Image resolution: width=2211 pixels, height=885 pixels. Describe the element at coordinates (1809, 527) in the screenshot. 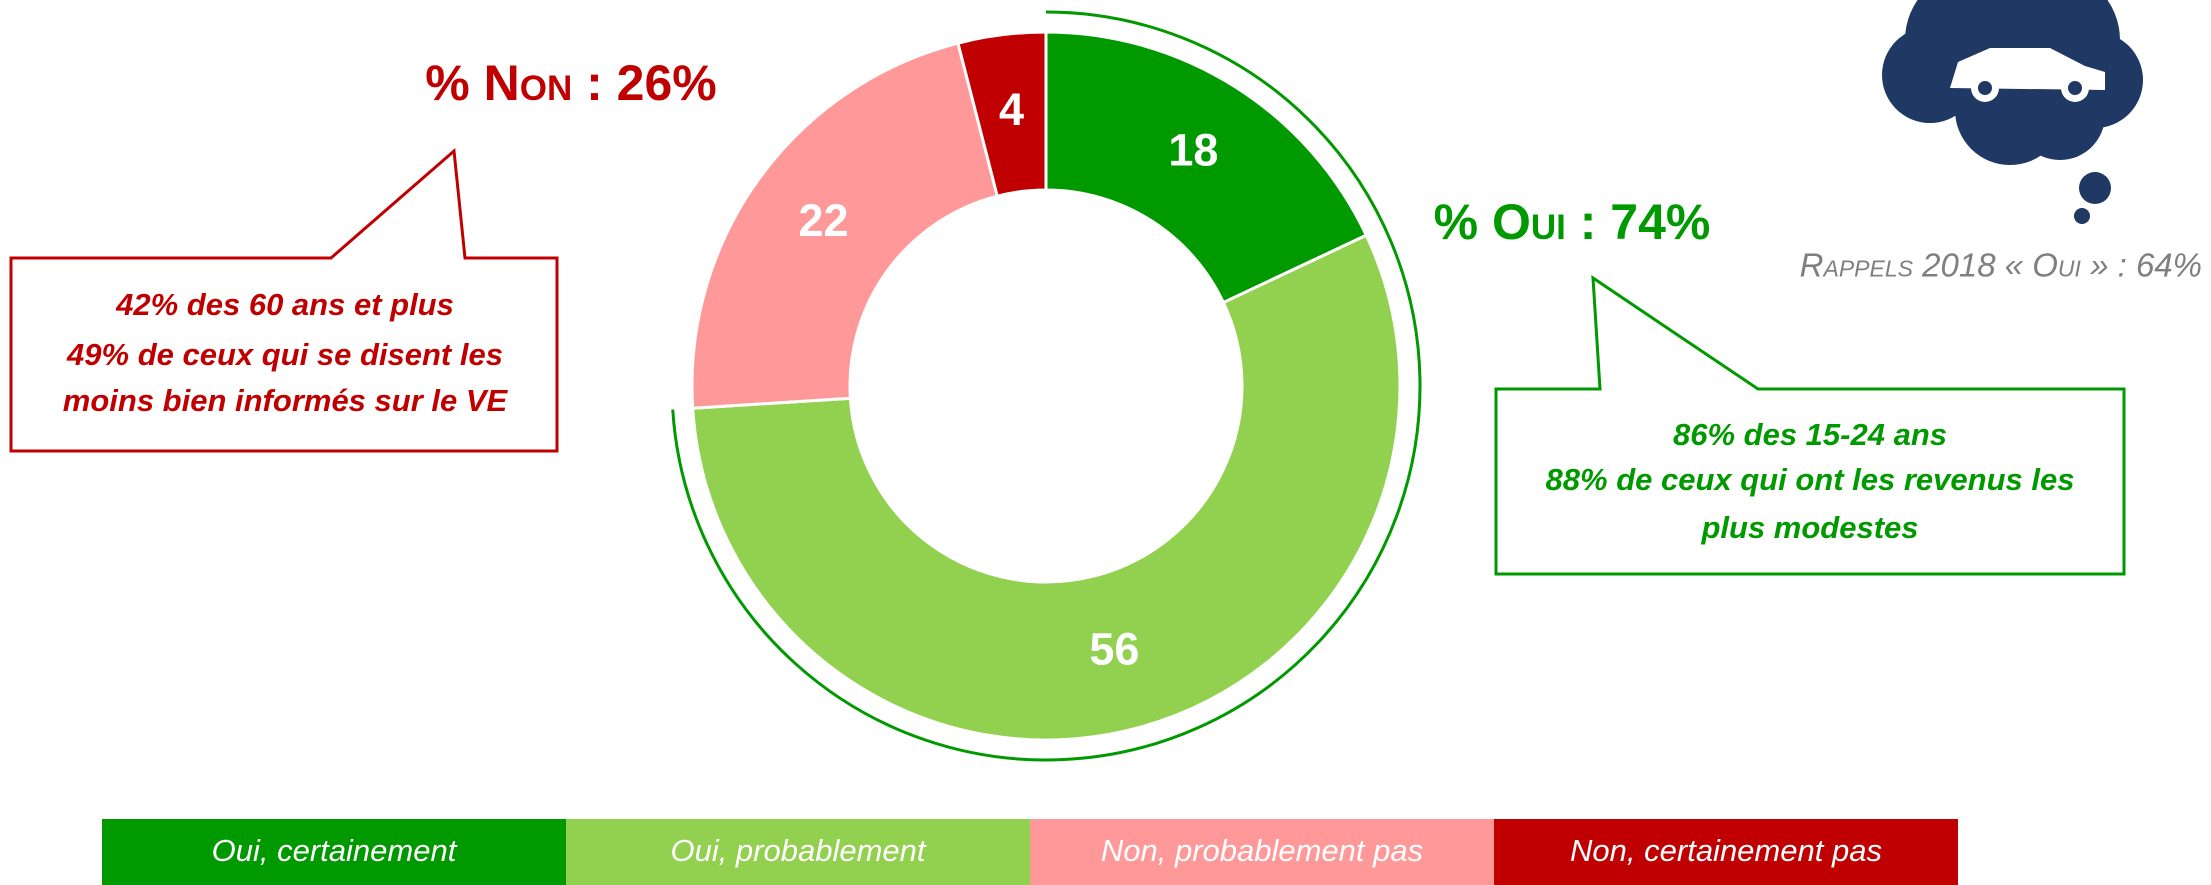

I see `oui-callout-line: plus modestes` at that location.